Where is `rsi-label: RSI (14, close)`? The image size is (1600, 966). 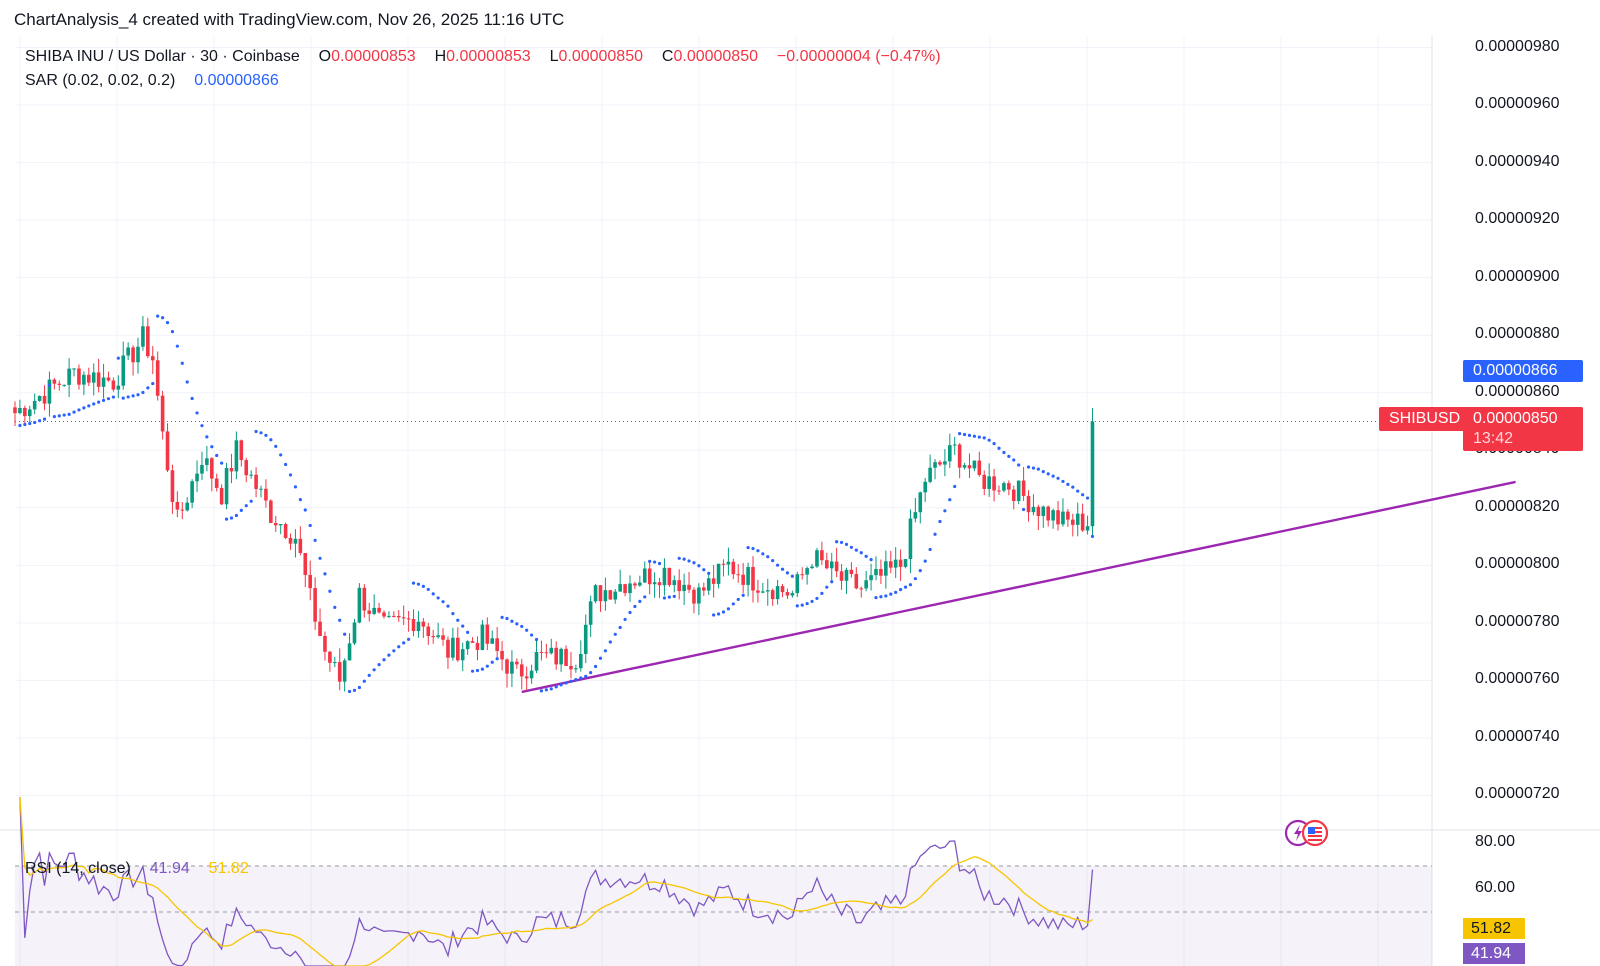 rsi-label: RSI (14, close) is located at coordinates (78, 868).